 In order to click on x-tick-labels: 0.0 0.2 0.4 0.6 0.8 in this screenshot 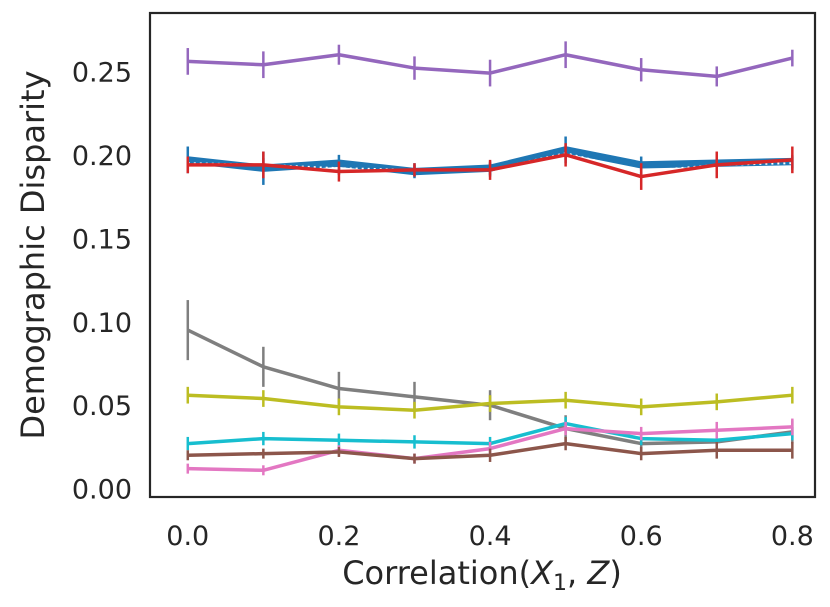, I will do `click(489, 536)`.